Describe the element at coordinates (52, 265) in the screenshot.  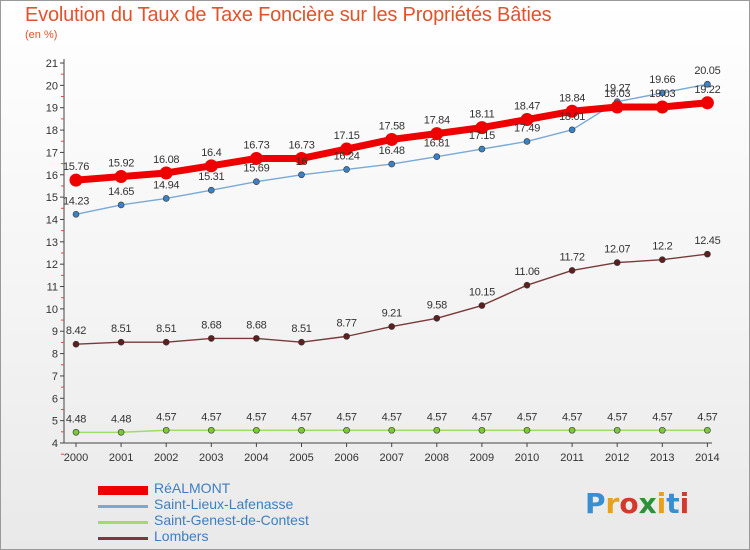
I see `y-tick-label: 12` at that location.